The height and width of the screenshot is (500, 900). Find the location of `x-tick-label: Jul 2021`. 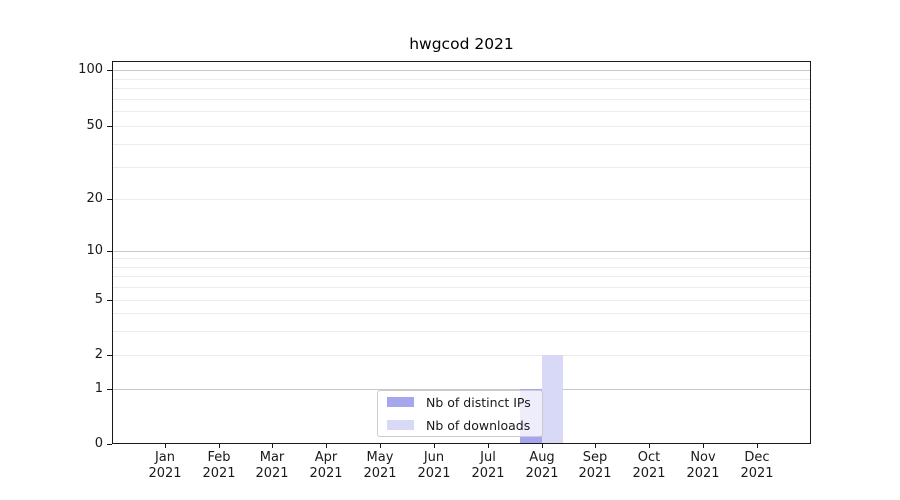

x-tick-label: Jul 2021 is located at coordinates (488, 465).